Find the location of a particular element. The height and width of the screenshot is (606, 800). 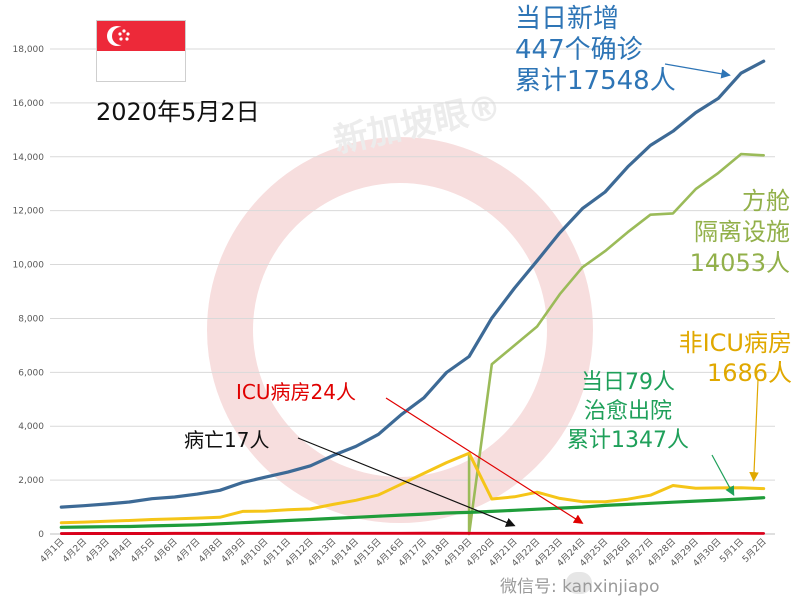

icu-arrow is located at coordinates (484, 460).